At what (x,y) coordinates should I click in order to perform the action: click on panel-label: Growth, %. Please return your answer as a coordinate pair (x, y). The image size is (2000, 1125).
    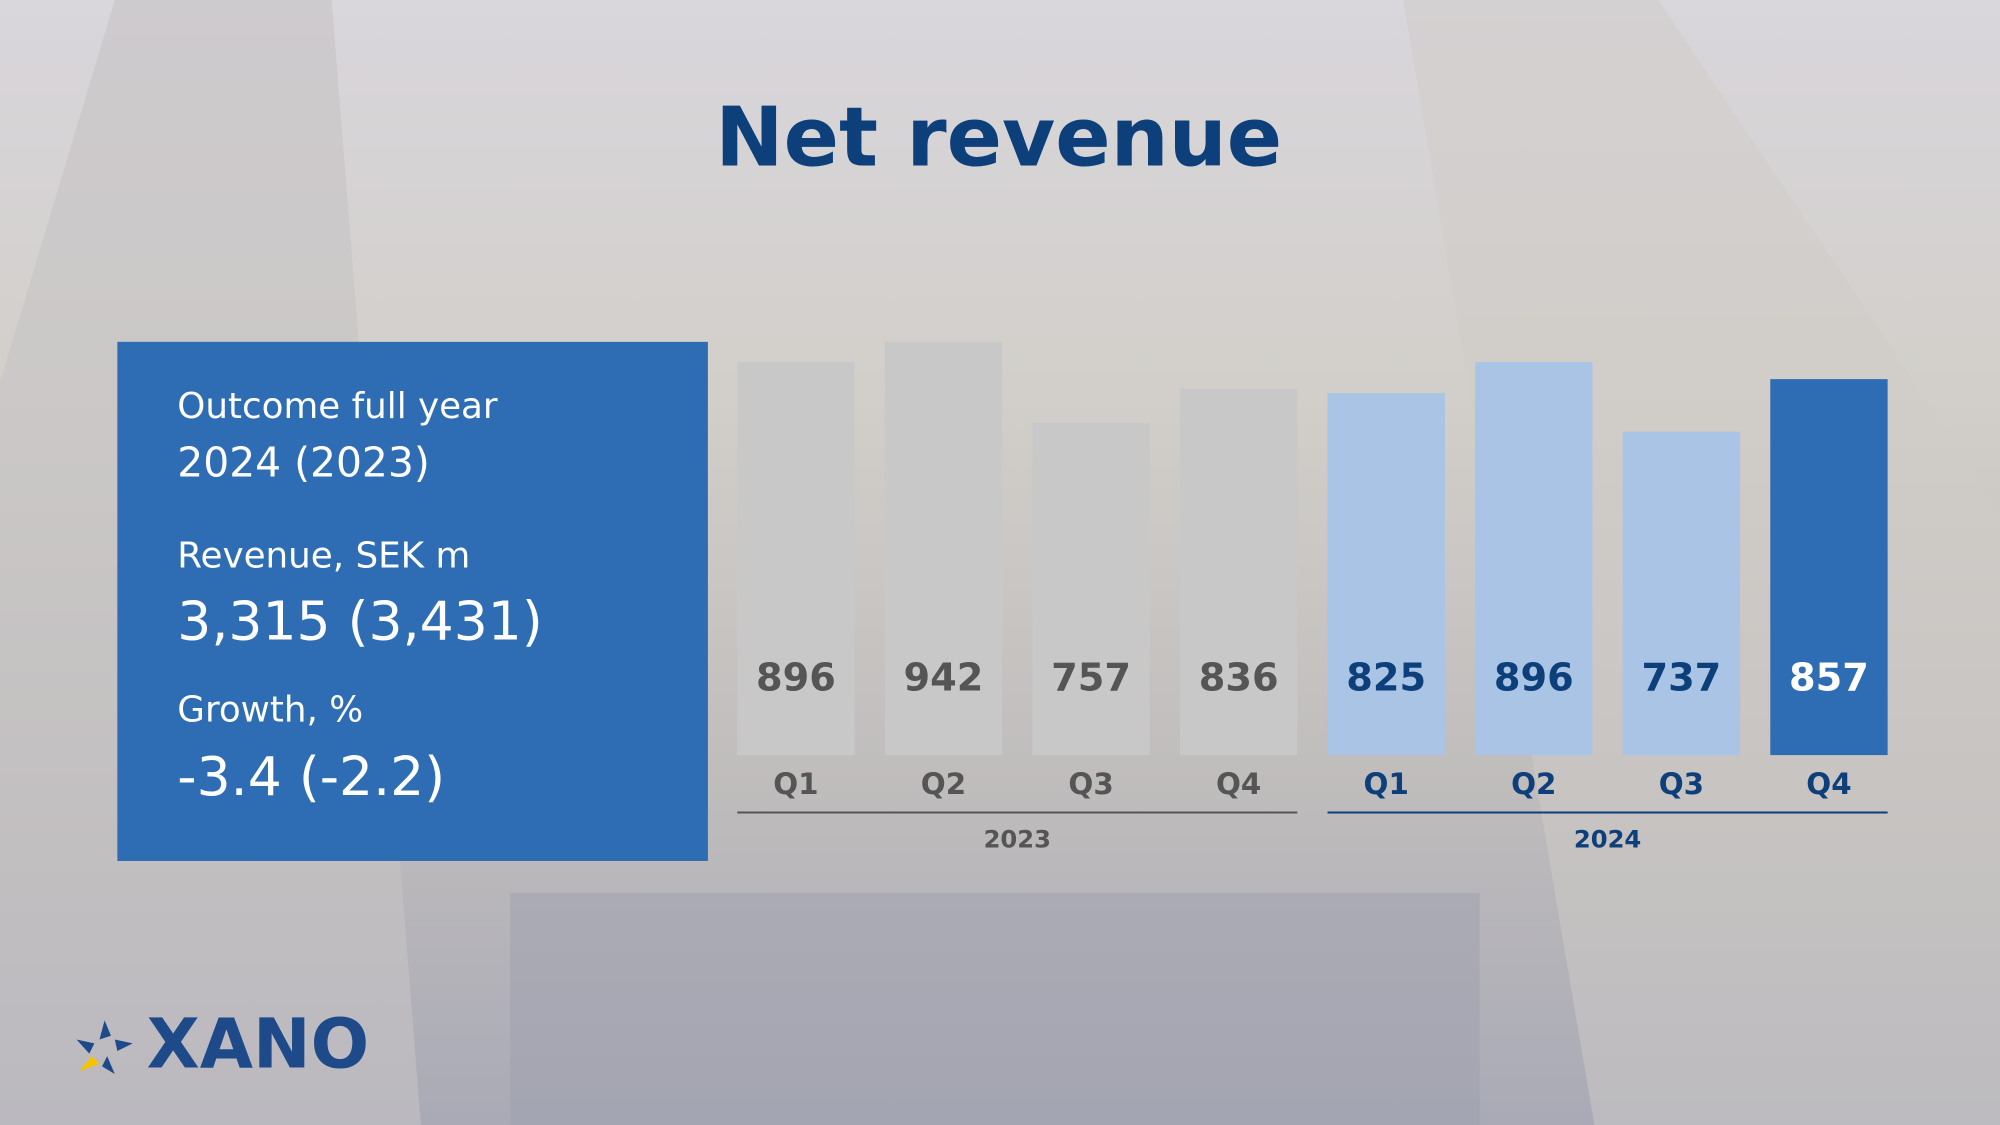
    Looking at the image, I should click on (270, 710).